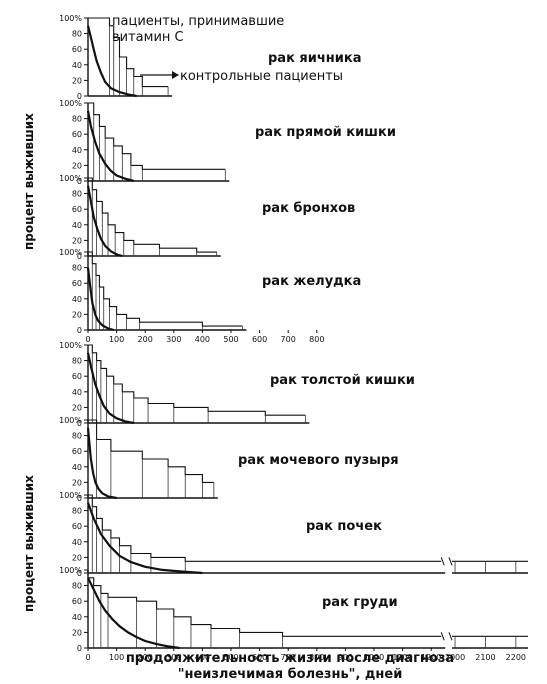 The image size is (547, 684). Describe the element at coordinates (516, 657) in the screenshot. I see `x-tick-label-tail: 2200` at that location.